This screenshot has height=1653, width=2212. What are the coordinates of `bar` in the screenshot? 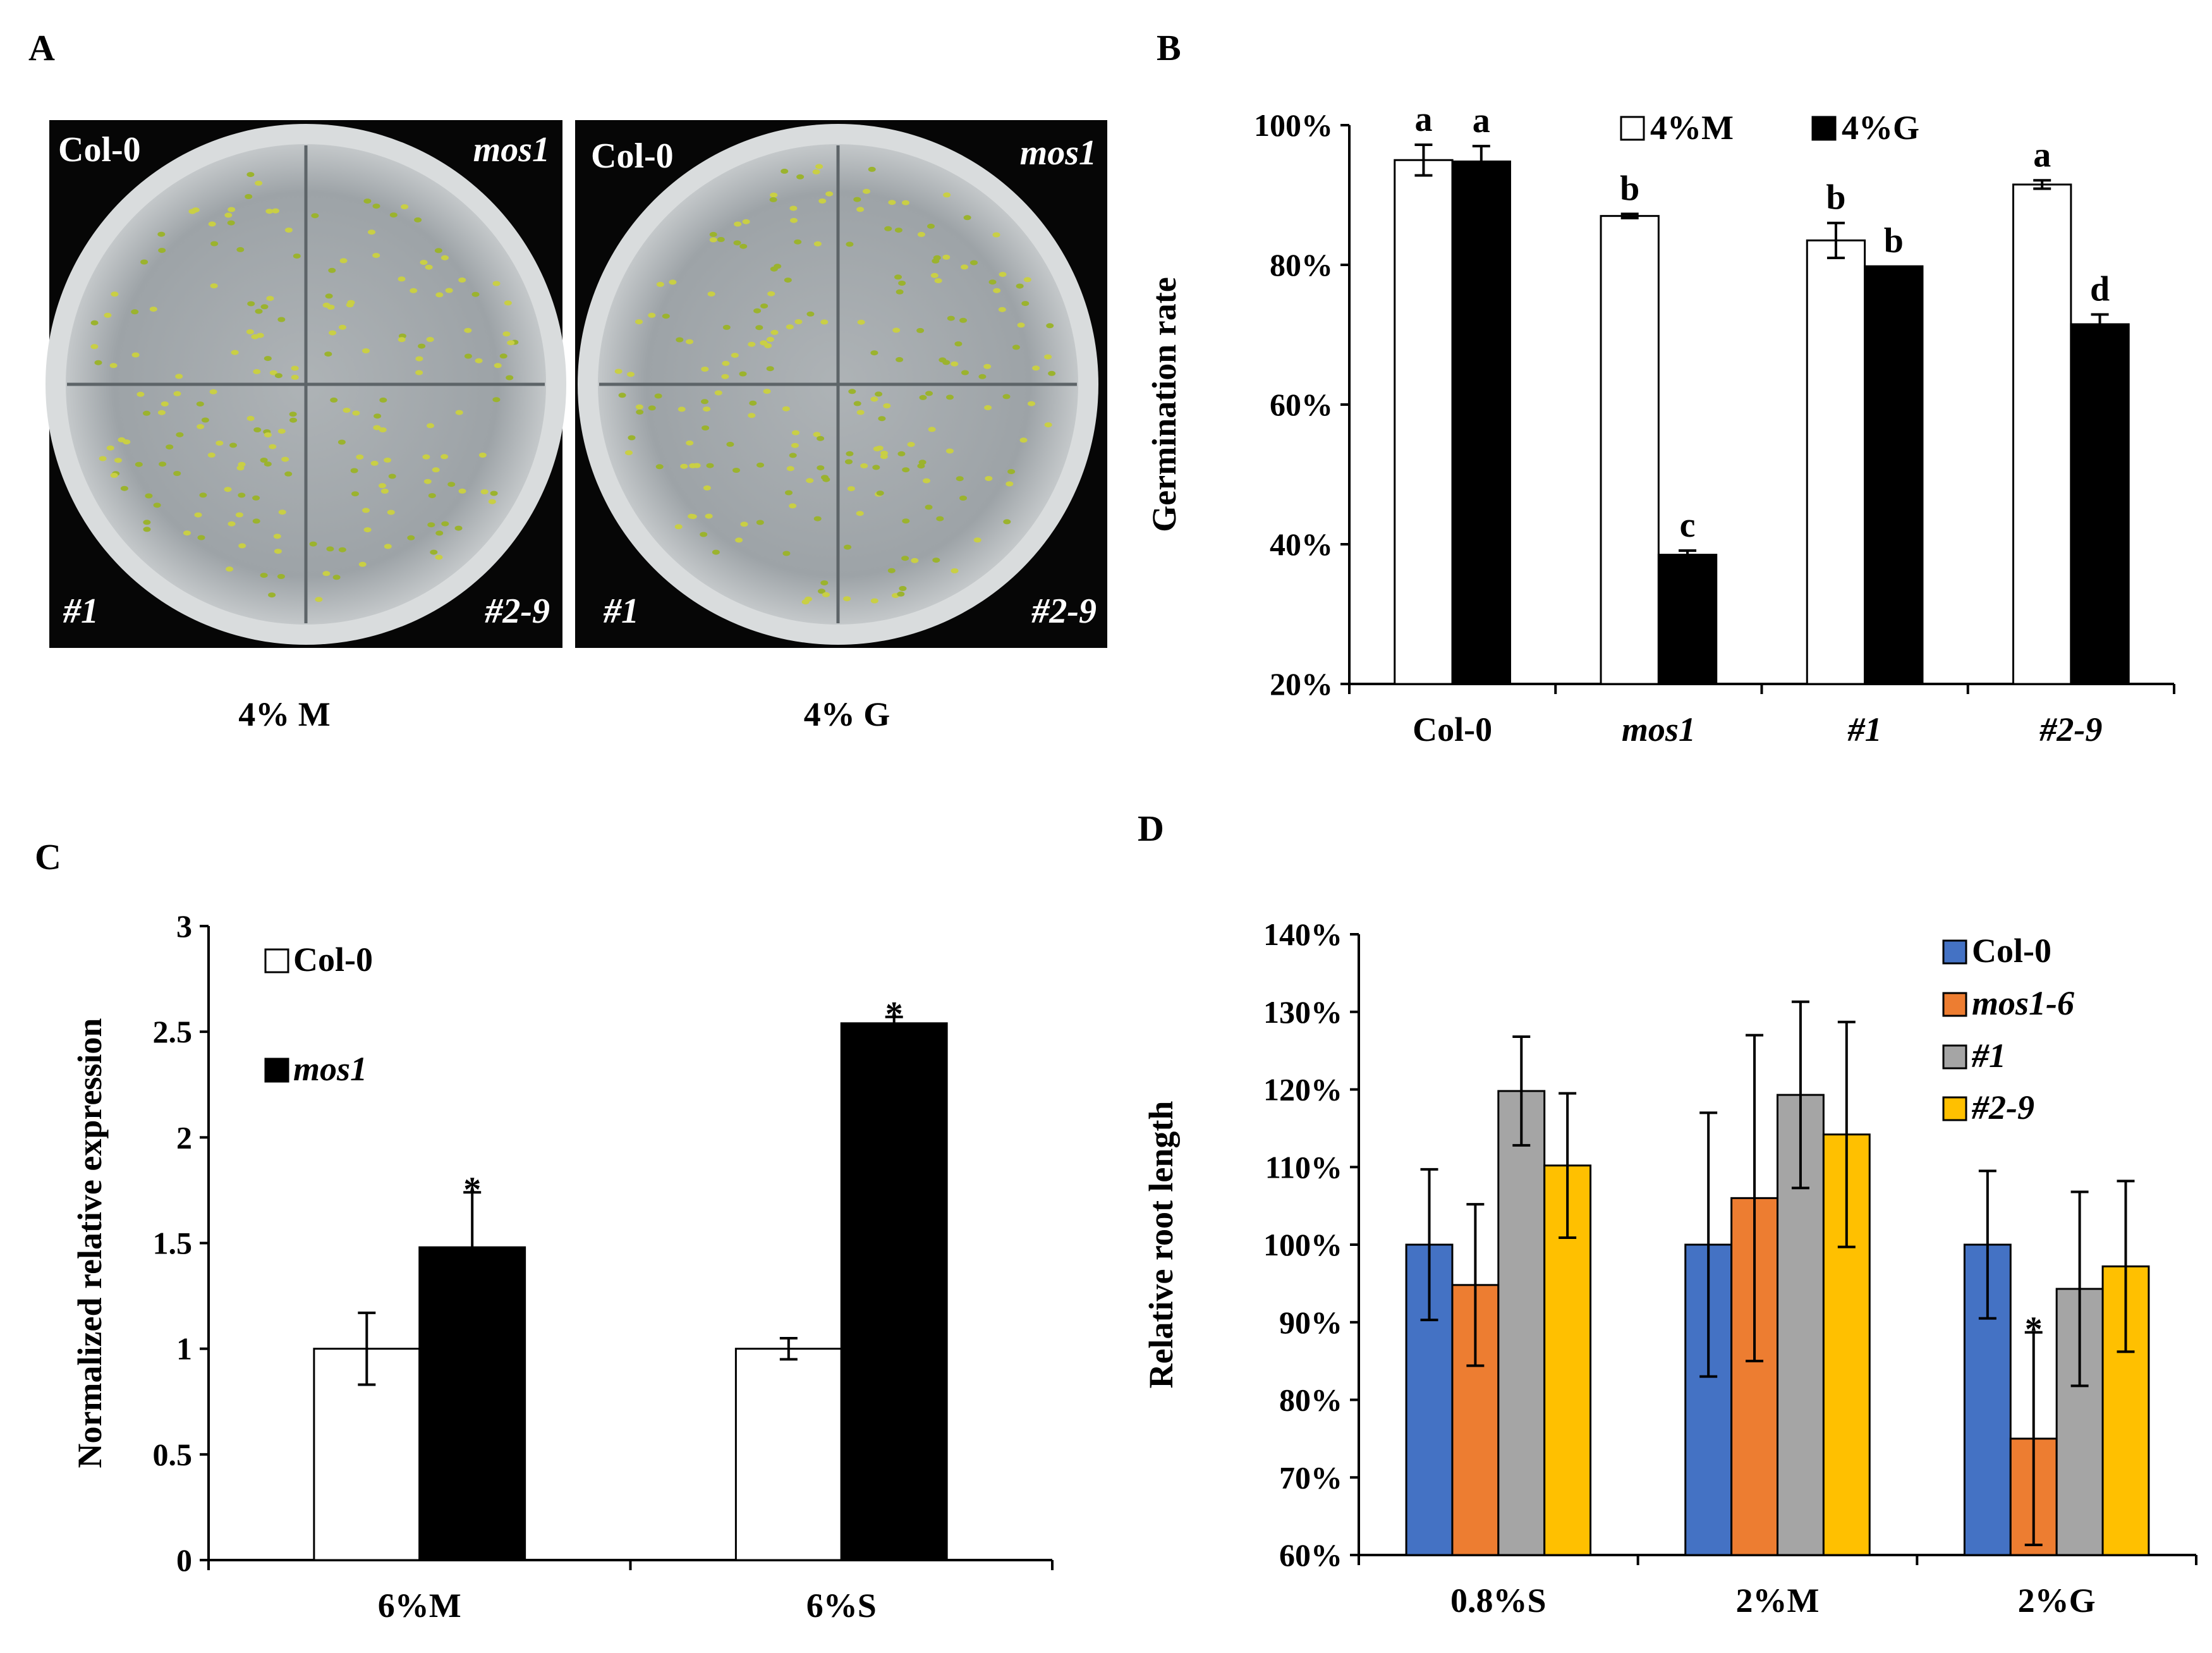 It's located at (2100, 504).